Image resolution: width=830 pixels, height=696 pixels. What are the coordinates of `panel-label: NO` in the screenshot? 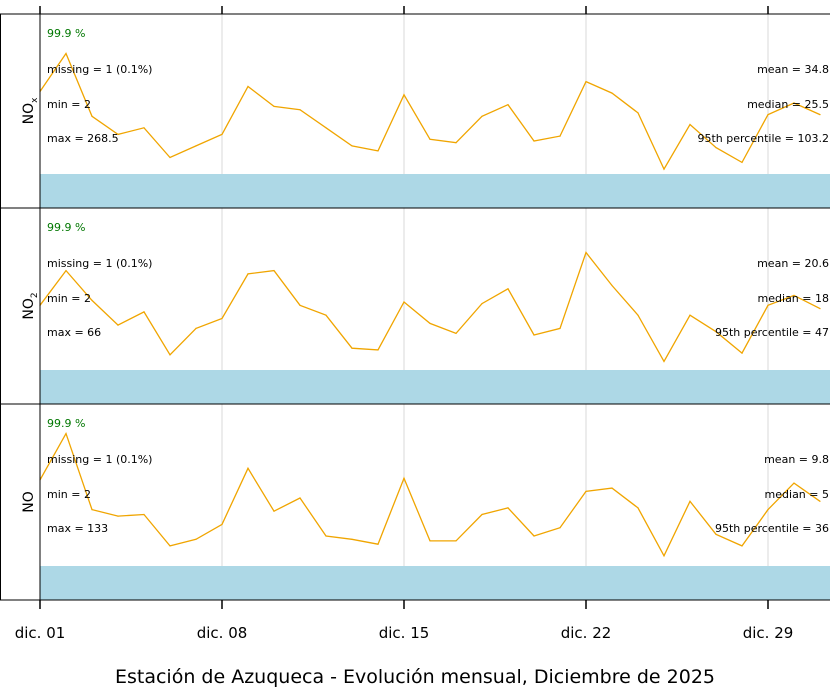 It's located at (29, 502).